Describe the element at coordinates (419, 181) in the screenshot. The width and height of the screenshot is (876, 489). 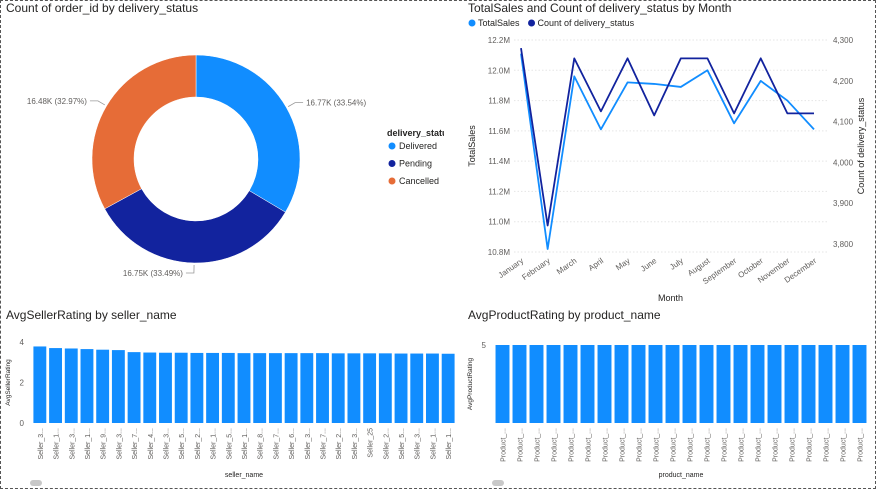
I see `legend-item-cancelled: Cancelled` at that location.